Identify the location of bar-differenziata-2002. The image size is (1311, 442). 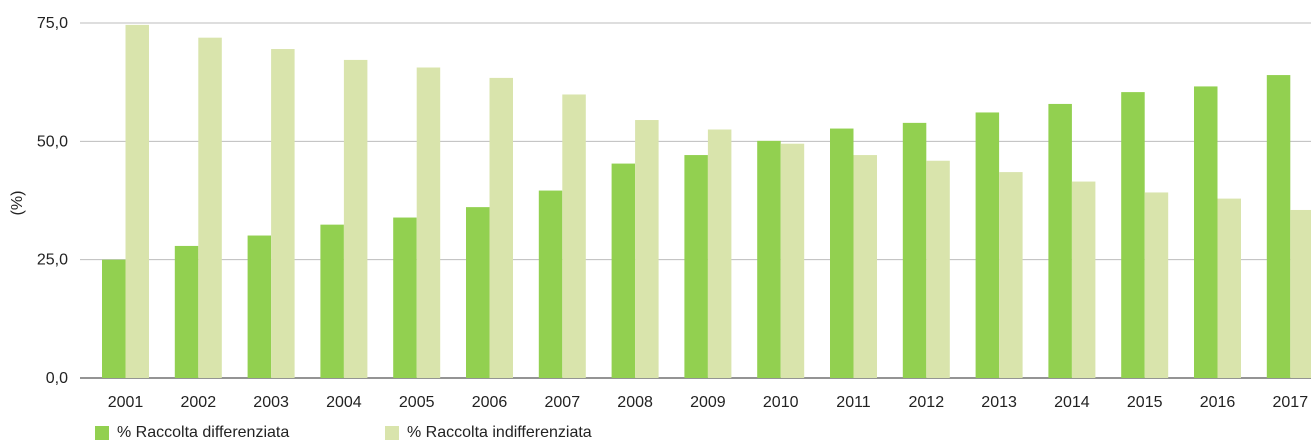
(186, 311).